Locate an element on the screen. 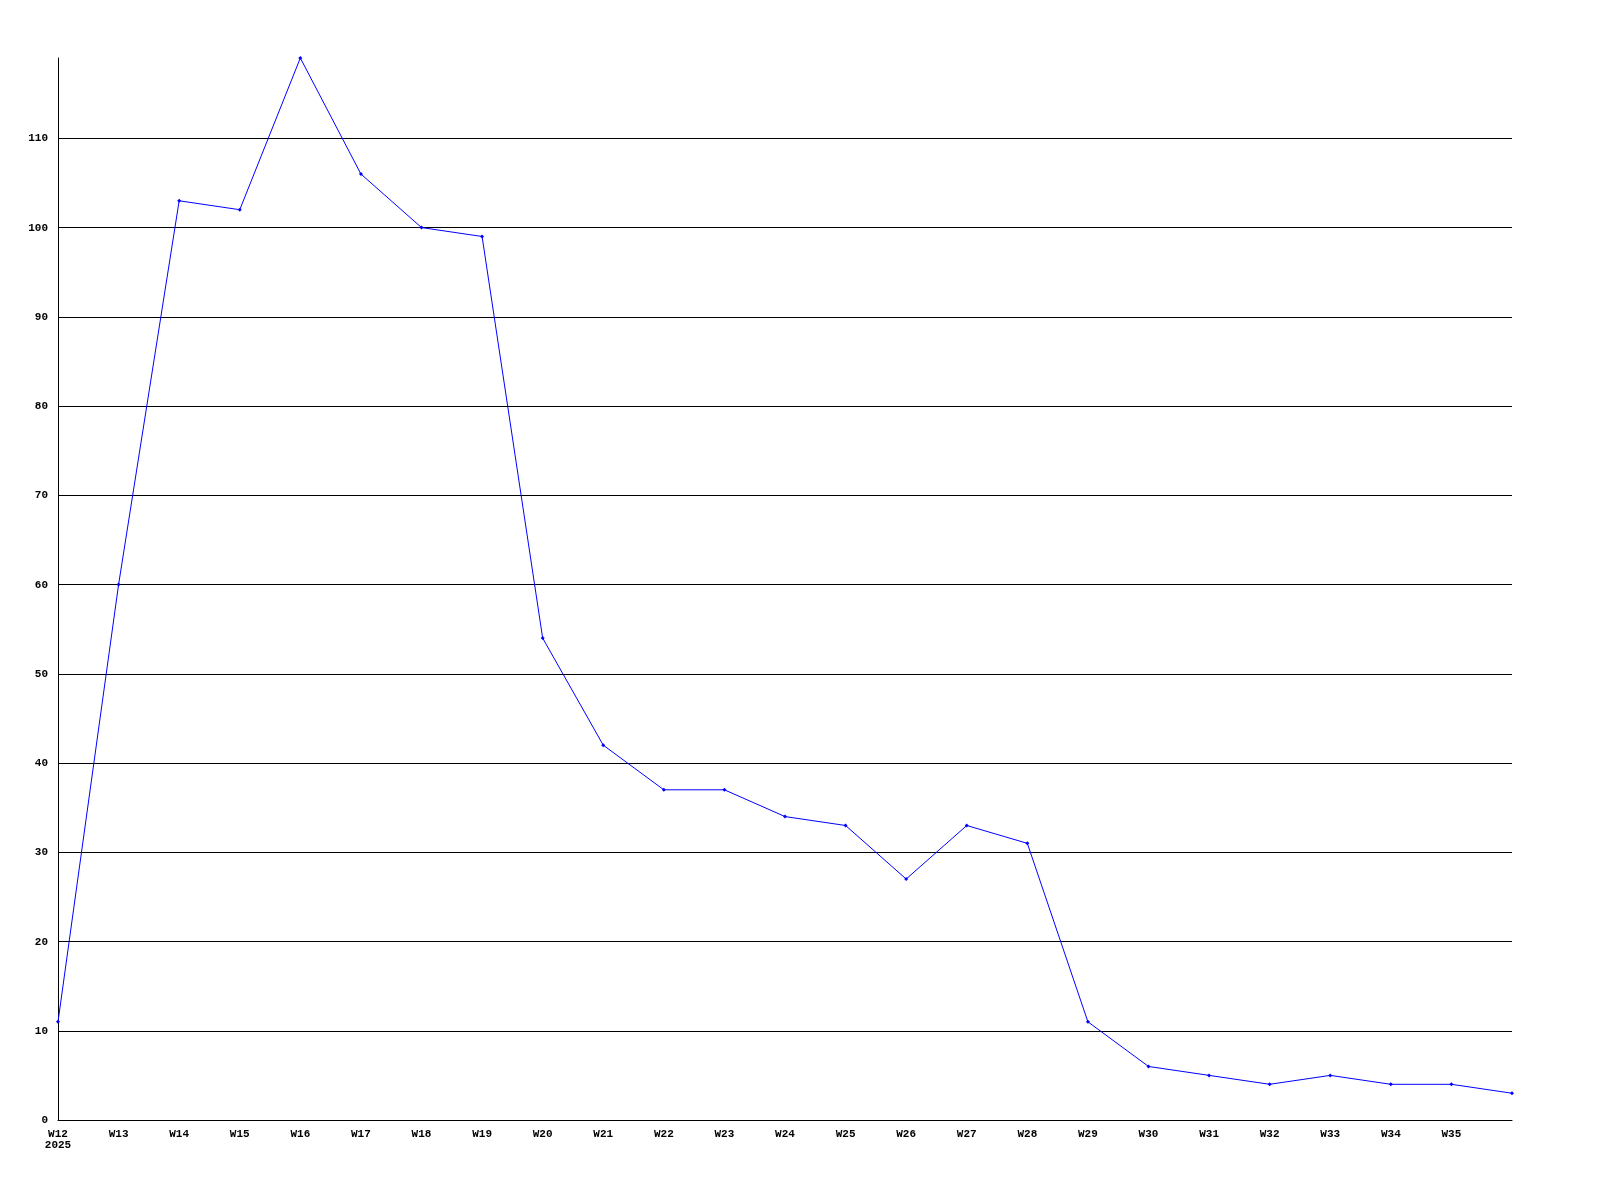  y-tick-label: 30 is located at coordinates (41, 852).